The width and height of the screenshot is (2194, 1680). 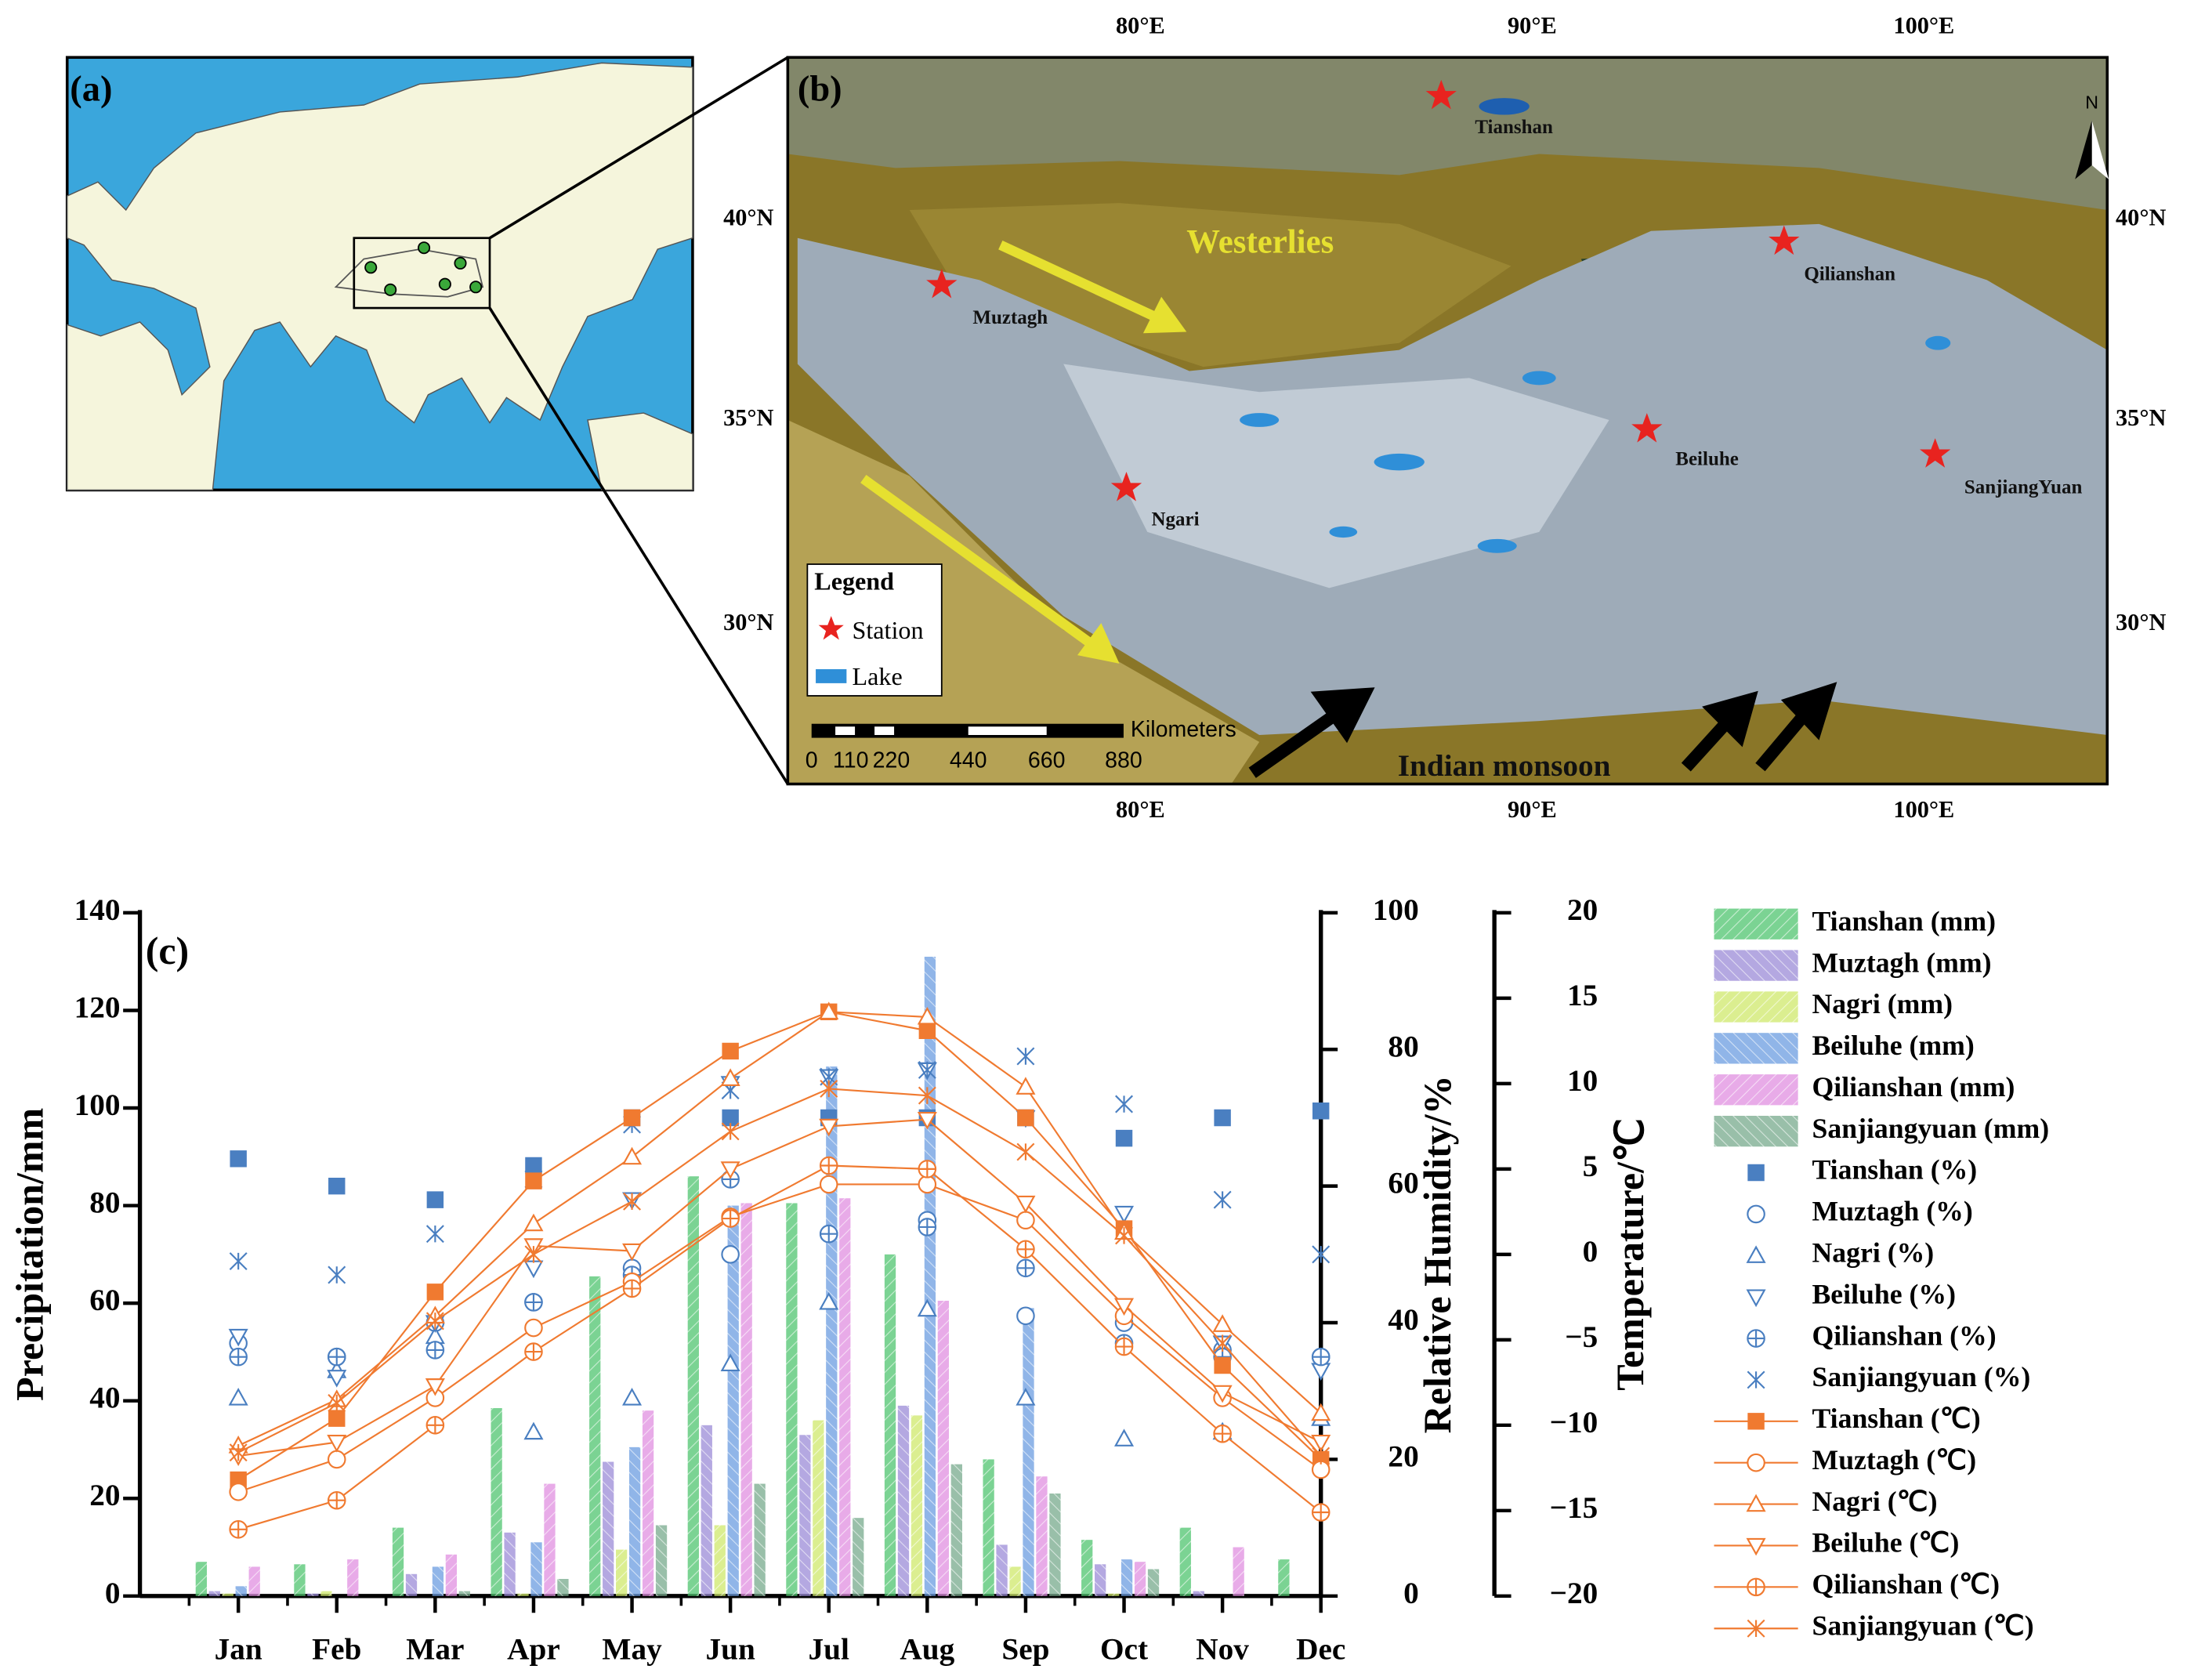 What do you see at coordinates (1630, 1254) in the screenshot?
I see `y3-axis-title: Temperature/℃` at bounding box center [1630, 1254].